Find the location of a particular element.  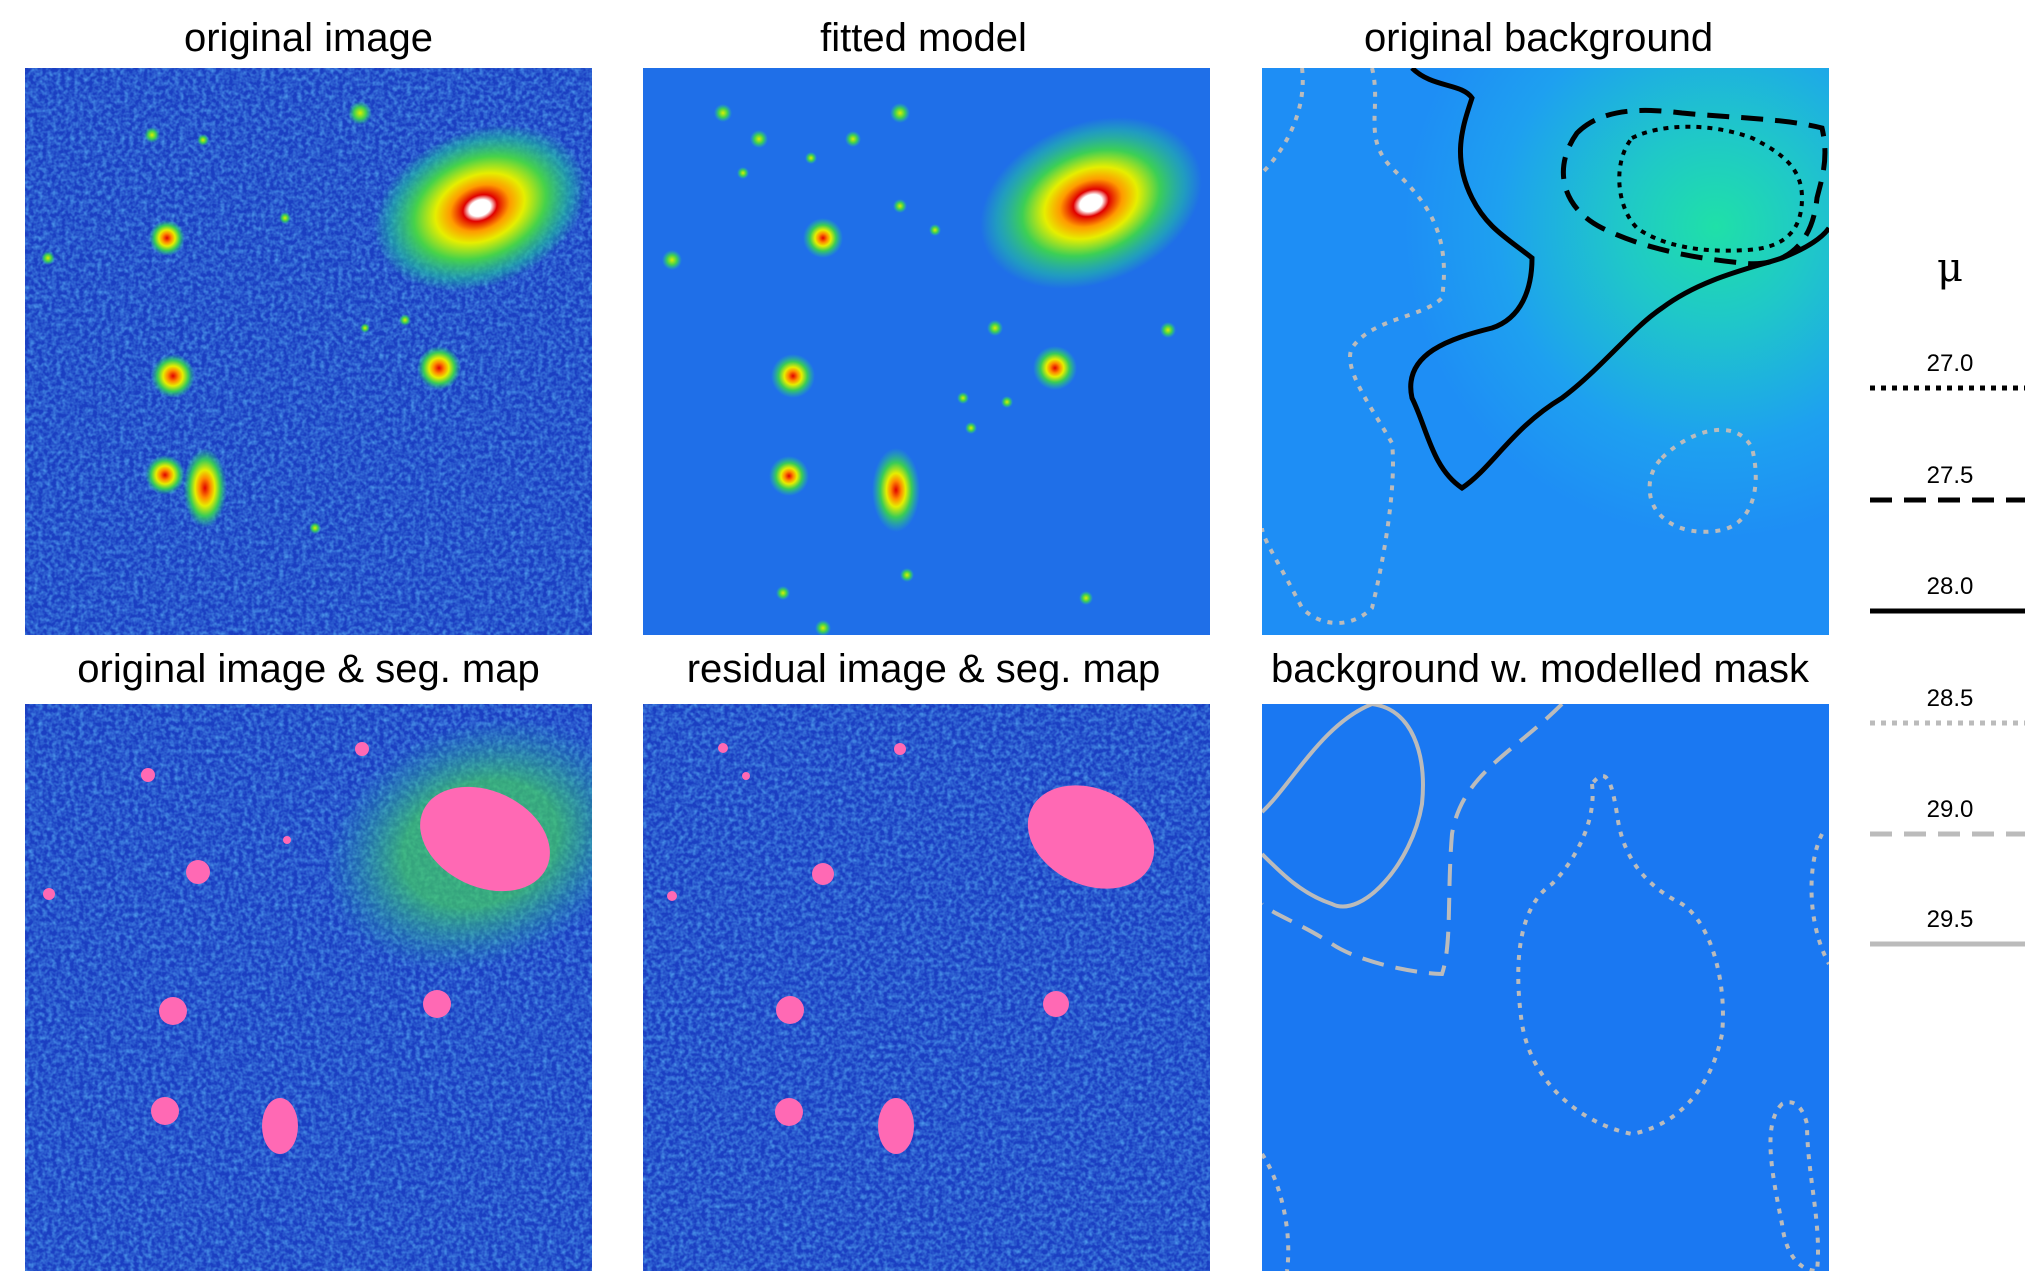

legend-line-dotted-black is located at coordinates (1947, 388).